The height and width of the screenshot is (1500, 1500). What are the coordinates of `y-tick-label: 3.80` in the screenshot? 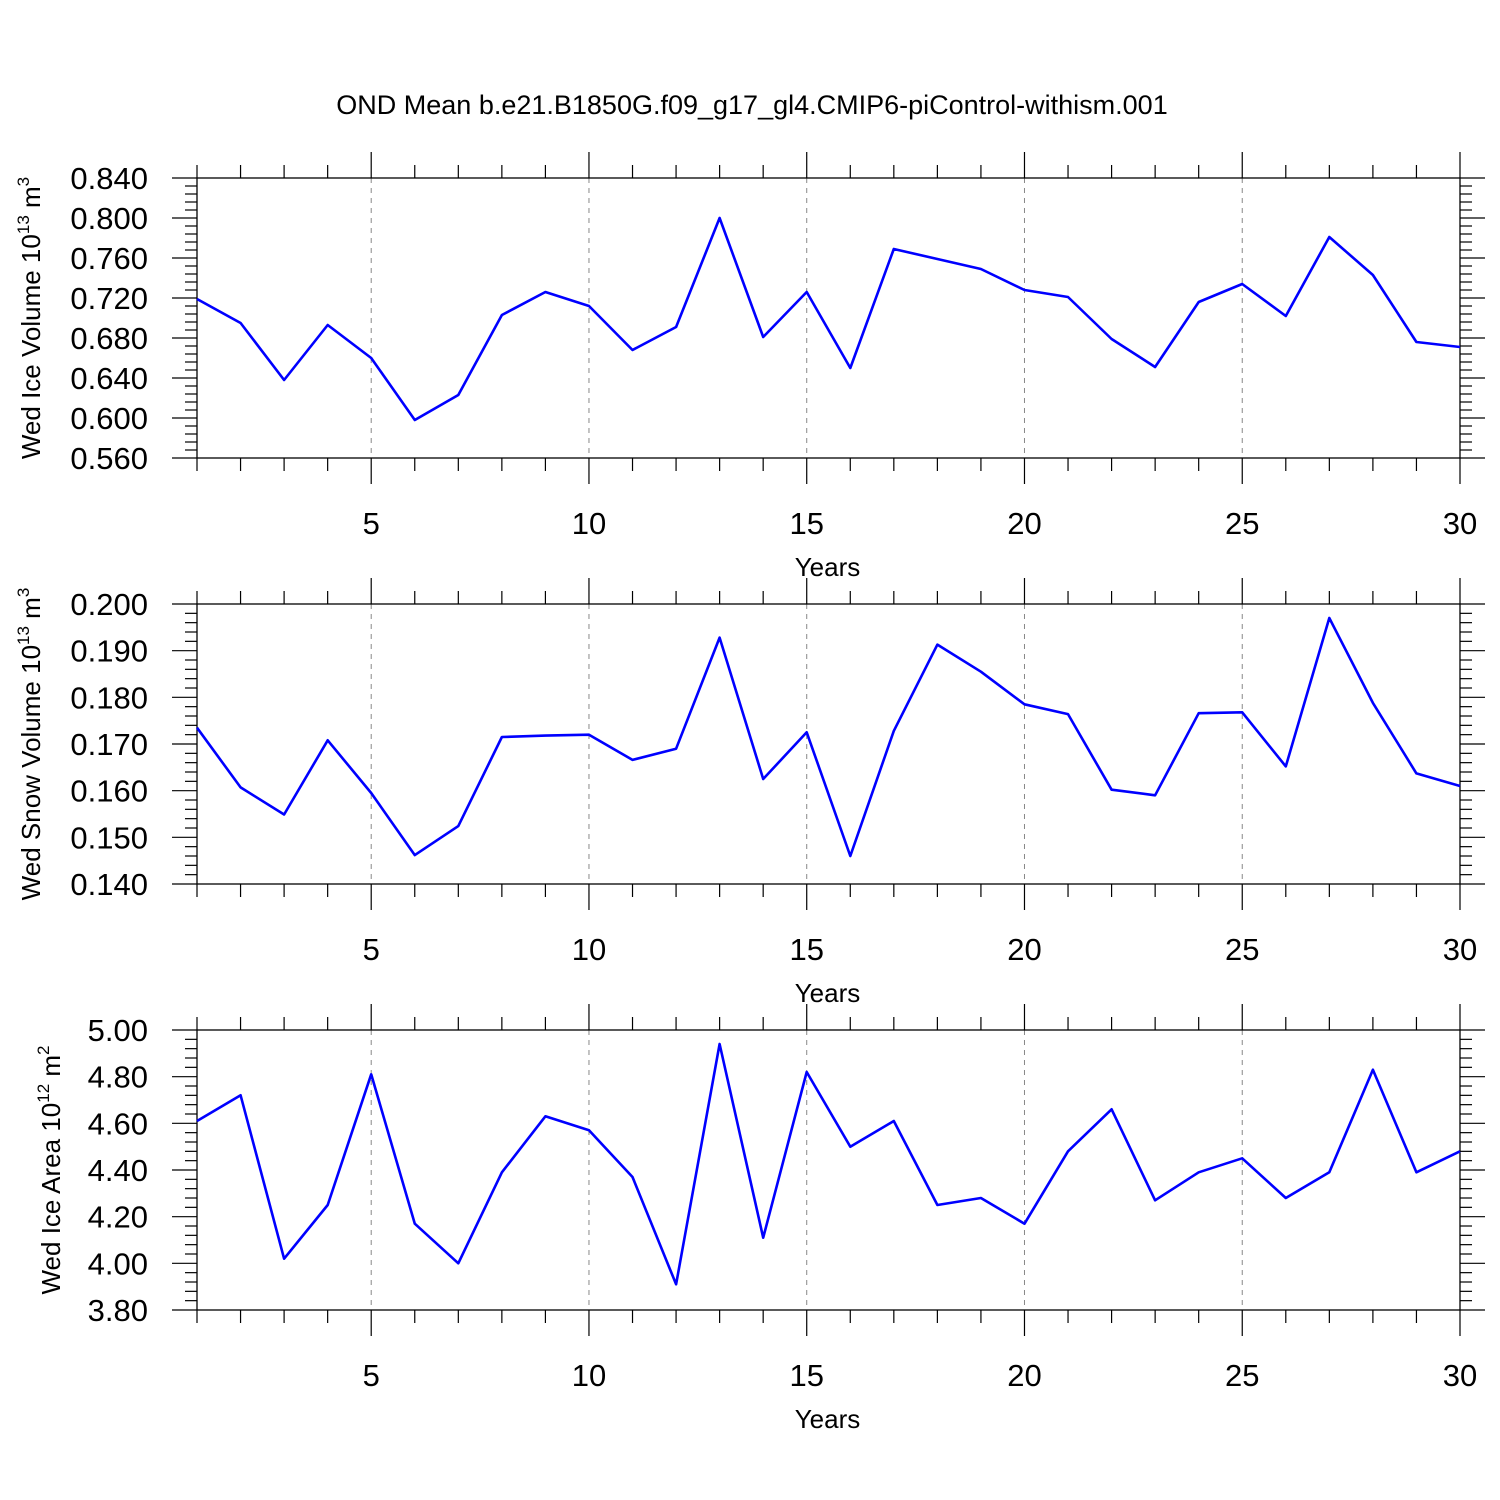 It's located at (118, 1310).